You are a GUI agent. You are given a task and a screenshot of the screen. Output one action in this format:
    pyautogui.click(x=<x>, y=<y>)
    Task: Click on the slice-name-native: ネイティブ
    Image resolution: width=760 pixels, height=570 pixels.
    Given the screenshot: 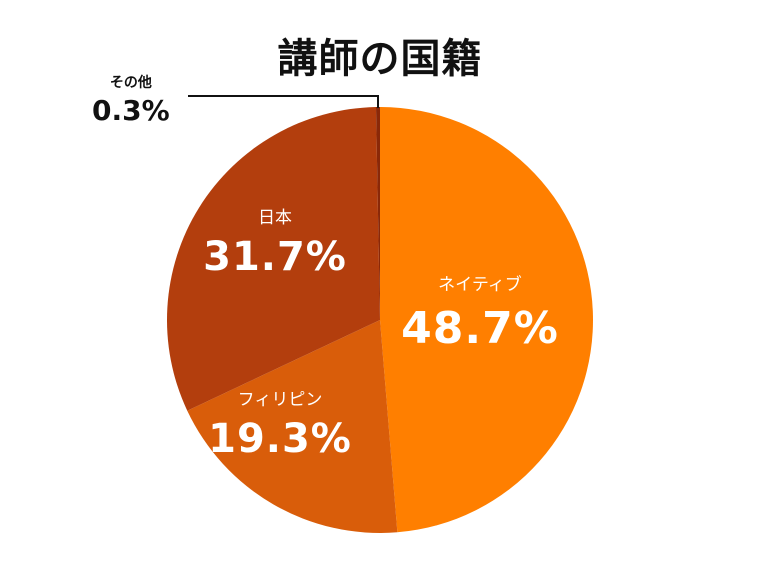 What is the action you would take?
    pyautogui.click(x=480, y=285)
    